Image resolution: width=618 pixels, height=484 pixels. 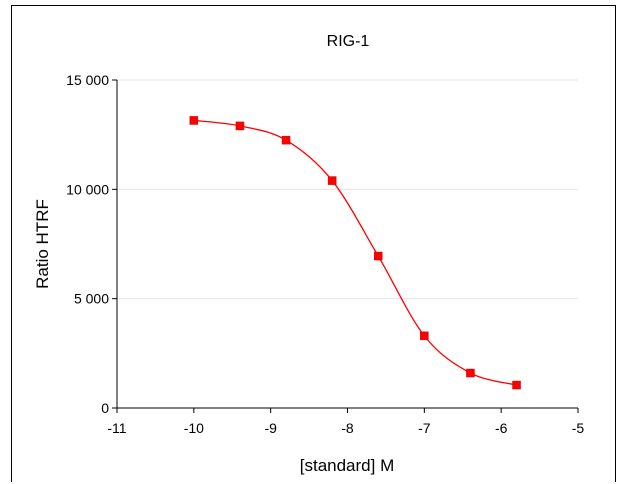 What do you see at coordinates (194, 428) in the screenshot?
I see `x-tick-label: -10` at bounding box center [194, 428].